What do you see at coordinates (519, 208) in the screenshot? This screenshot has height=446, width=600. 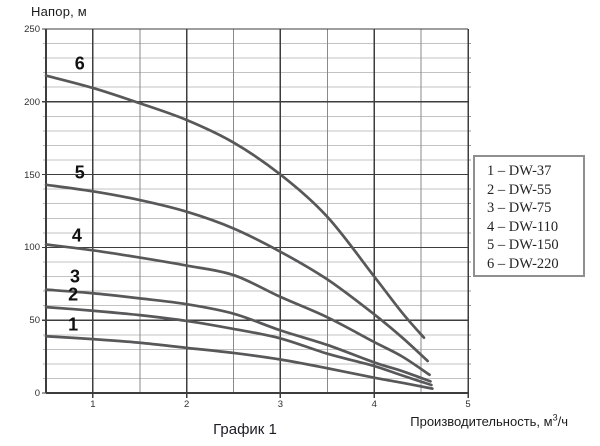 I see `legend-item: 3 – DW-75` at bounding box center [519, 208].